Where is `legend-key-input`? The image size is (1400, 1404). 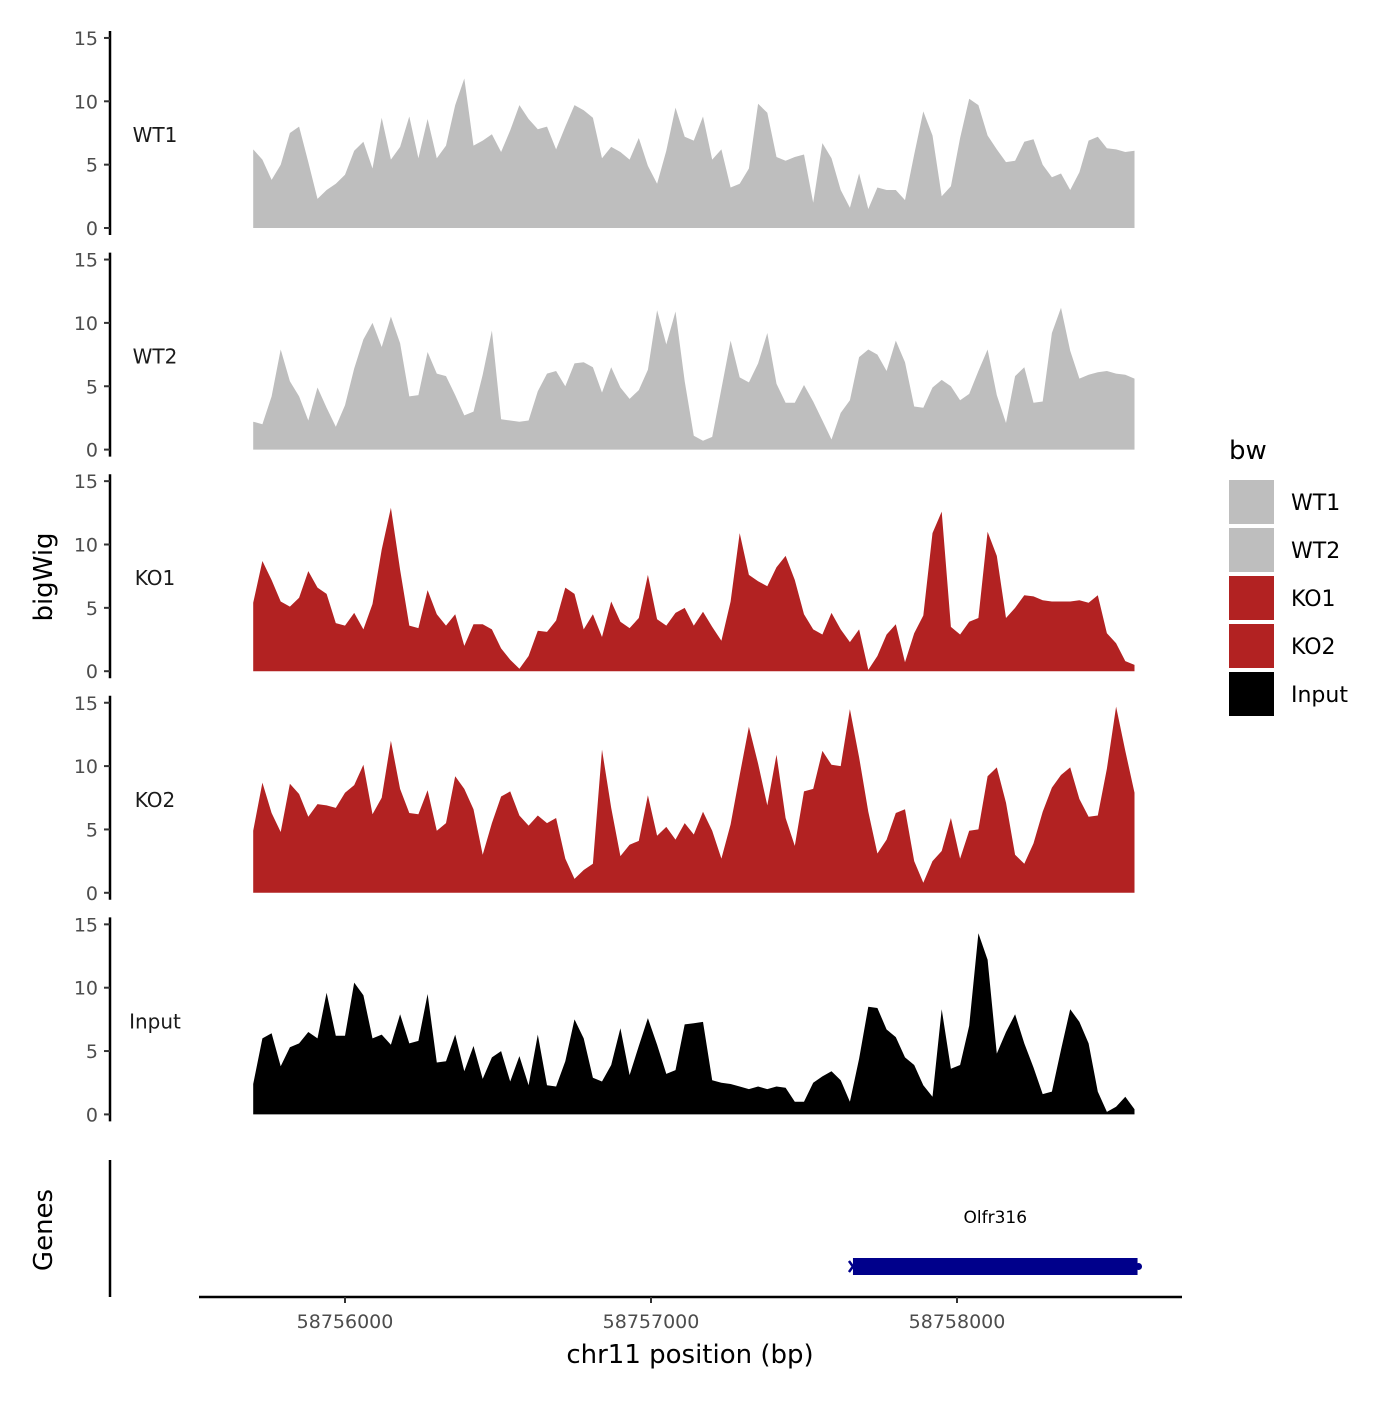
legend-key-input is located at coordinates (1251, 694).